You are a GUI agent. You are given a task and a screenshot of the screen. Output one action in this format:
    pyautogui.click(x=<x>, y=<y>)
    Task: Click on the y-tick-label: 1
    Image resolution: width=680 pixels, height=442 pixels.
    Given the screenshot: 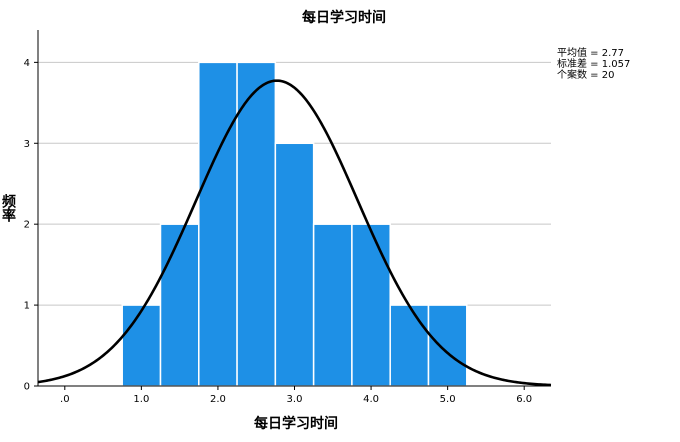 What is the action you would take?
    pyautogui.click(x=27, y=306)
    